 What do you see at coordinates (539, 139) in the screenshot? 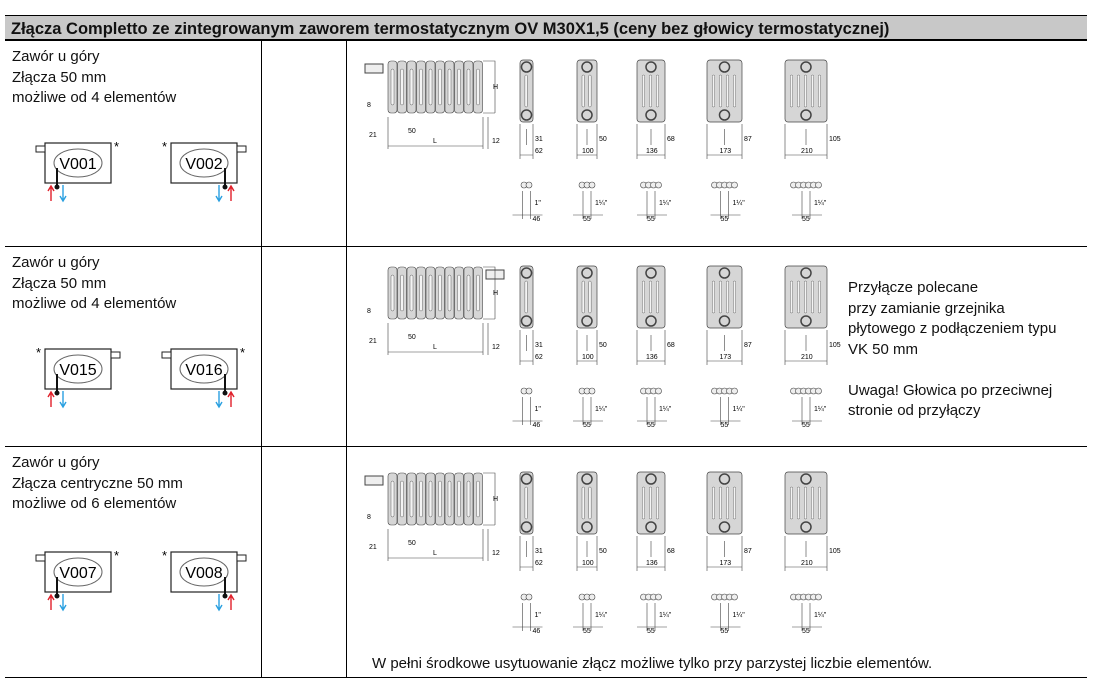
I see `half-width-label: 31` at bounding box center [539, 139].